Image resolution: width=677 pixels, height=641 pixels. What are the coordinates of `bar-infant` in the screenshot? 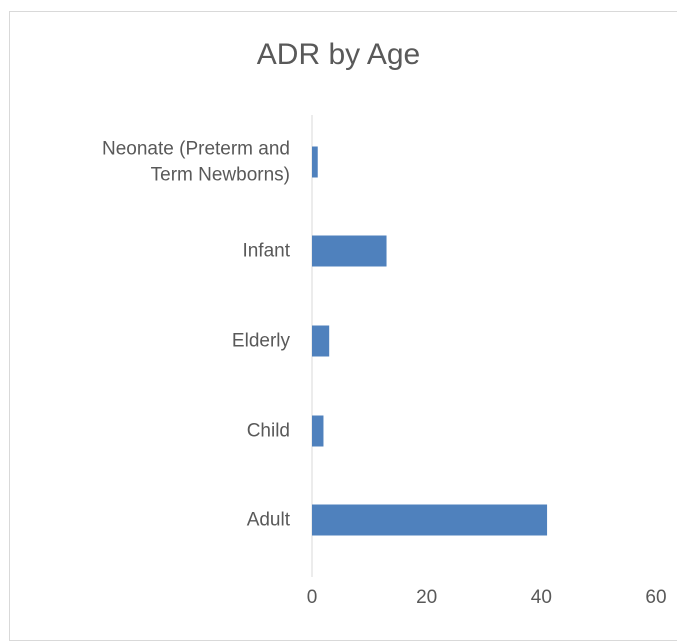 It's located at (349, 251).